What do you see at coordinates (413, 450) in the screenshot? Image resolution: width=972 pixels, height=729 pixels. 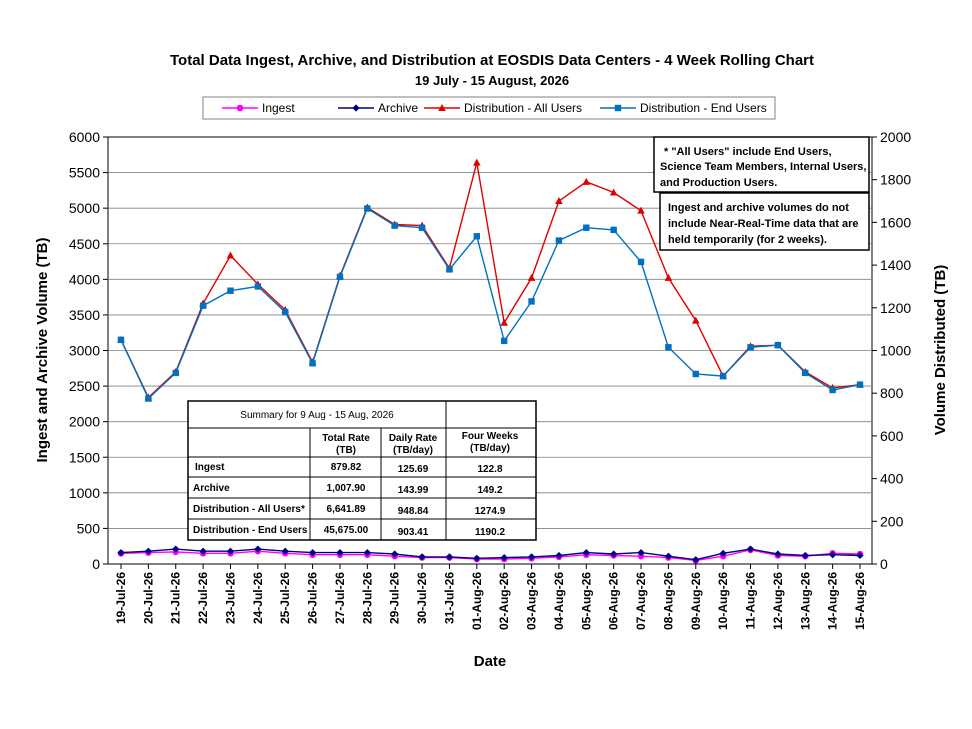 I see `summary-col2-h2: (TB/day)` at bounding box center [413, 450].